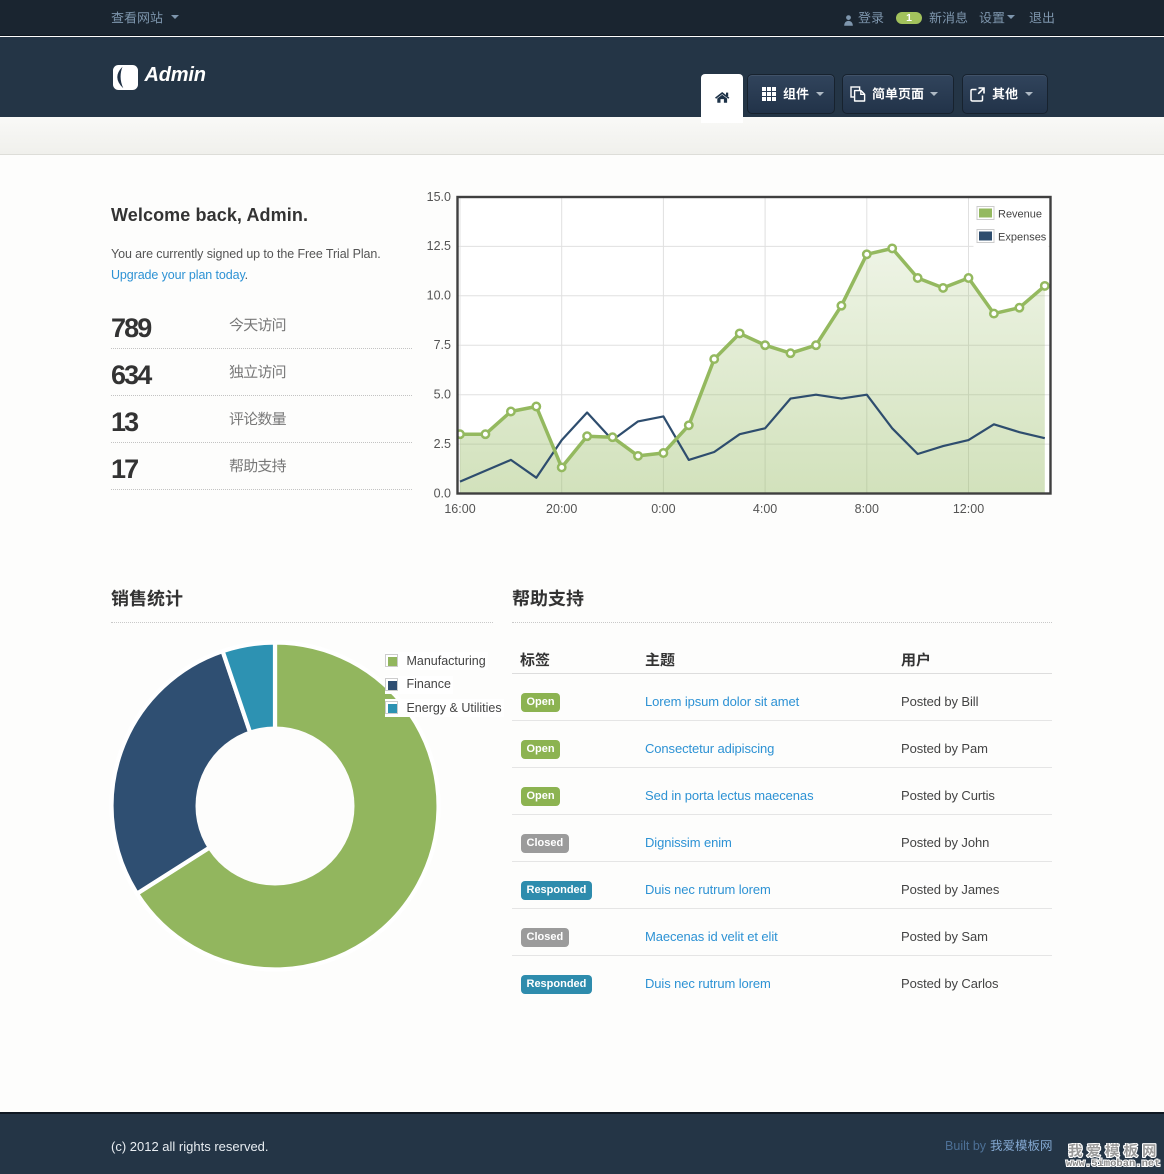 Image resolution: width=1164 pixels, height=1174 pixels. I want to click on svg-text: 5.0, so click(442, 394).